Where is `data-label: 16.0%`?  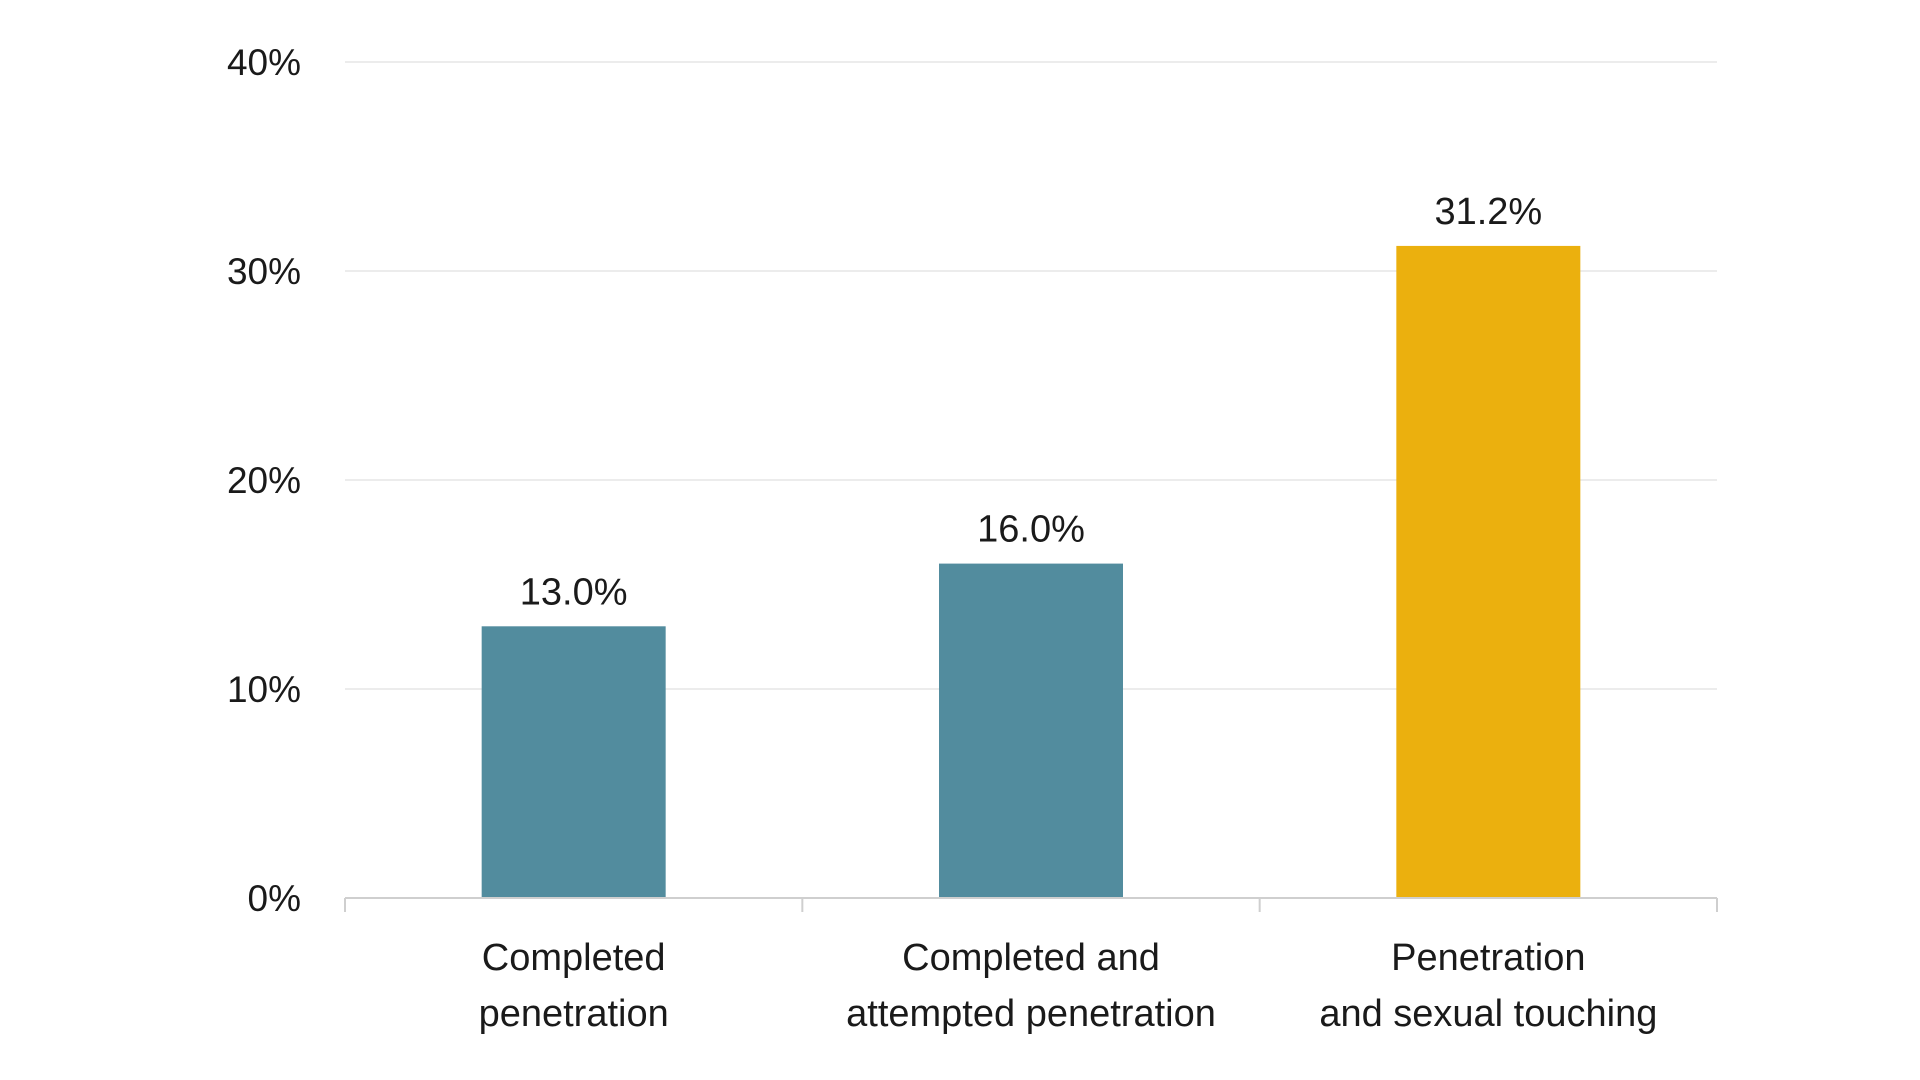
data-label: 16.0% is located at coordinates (1031, 530).